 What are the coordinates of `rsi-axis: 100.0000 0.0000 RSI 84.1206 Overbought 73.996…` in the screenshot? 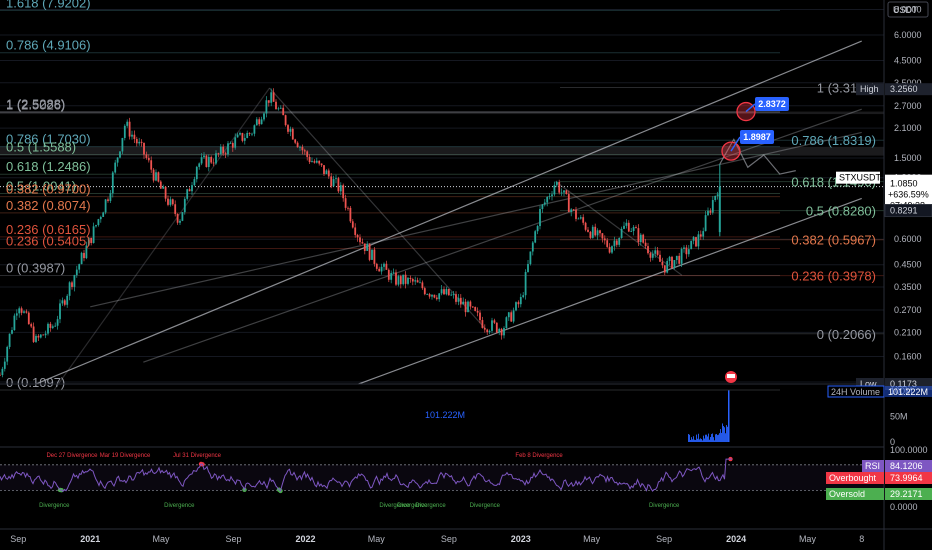 It's located at (879, 478).